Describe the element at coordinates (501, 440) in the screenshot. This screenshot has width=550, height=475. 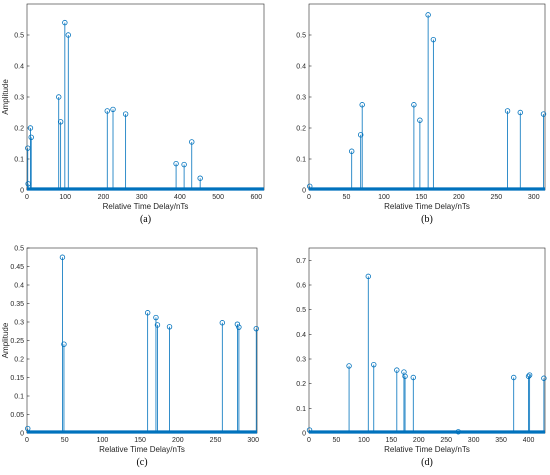
I see `x-tick-label: 350` at that location.